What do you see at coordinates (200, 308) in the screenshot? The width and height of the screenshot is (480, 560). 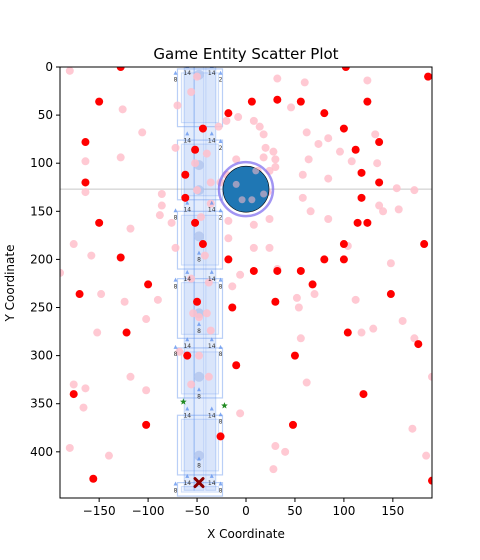 I see `structure-block` at bounding box center [200, 308].